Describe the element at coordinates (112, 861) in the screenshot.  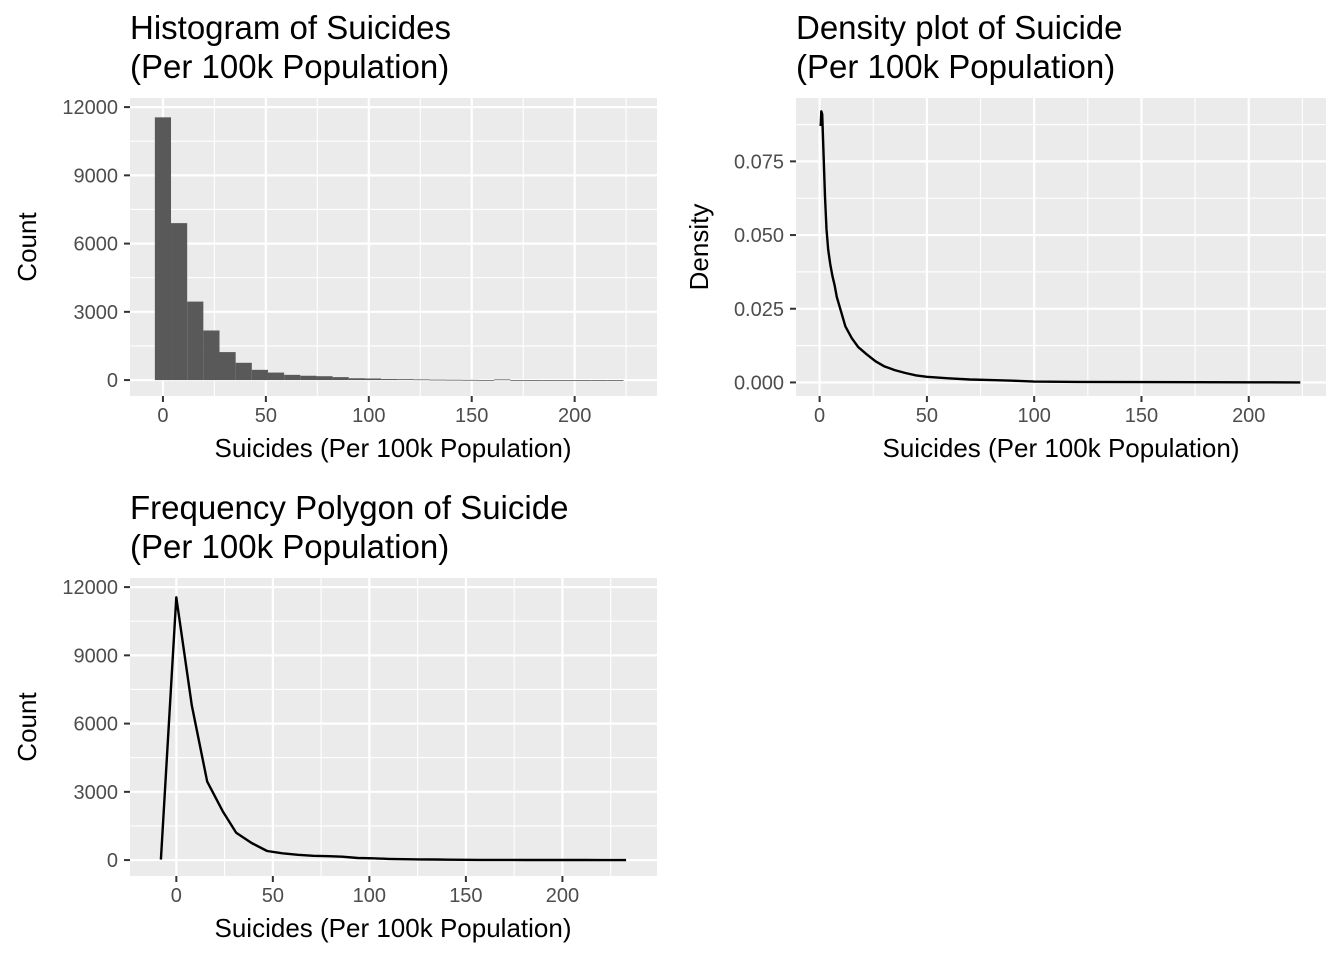
I see `freqpoly-y-tick-label: 0` at that location.